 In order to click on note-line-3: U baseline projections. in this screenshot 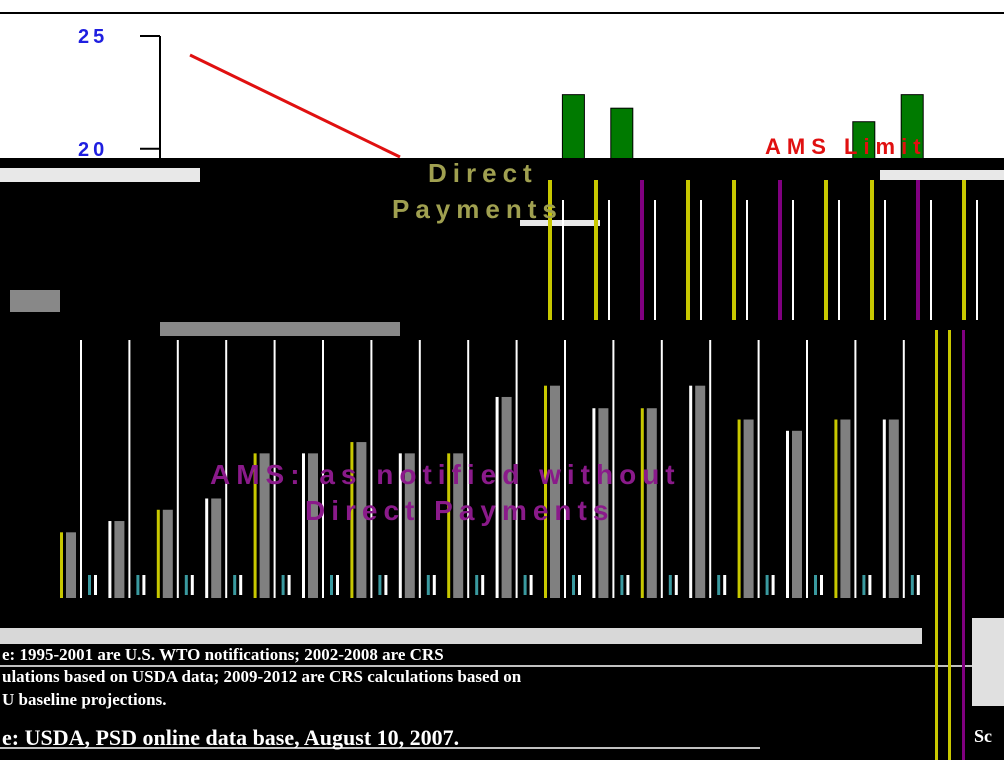, I will do `click(84, 699)`.